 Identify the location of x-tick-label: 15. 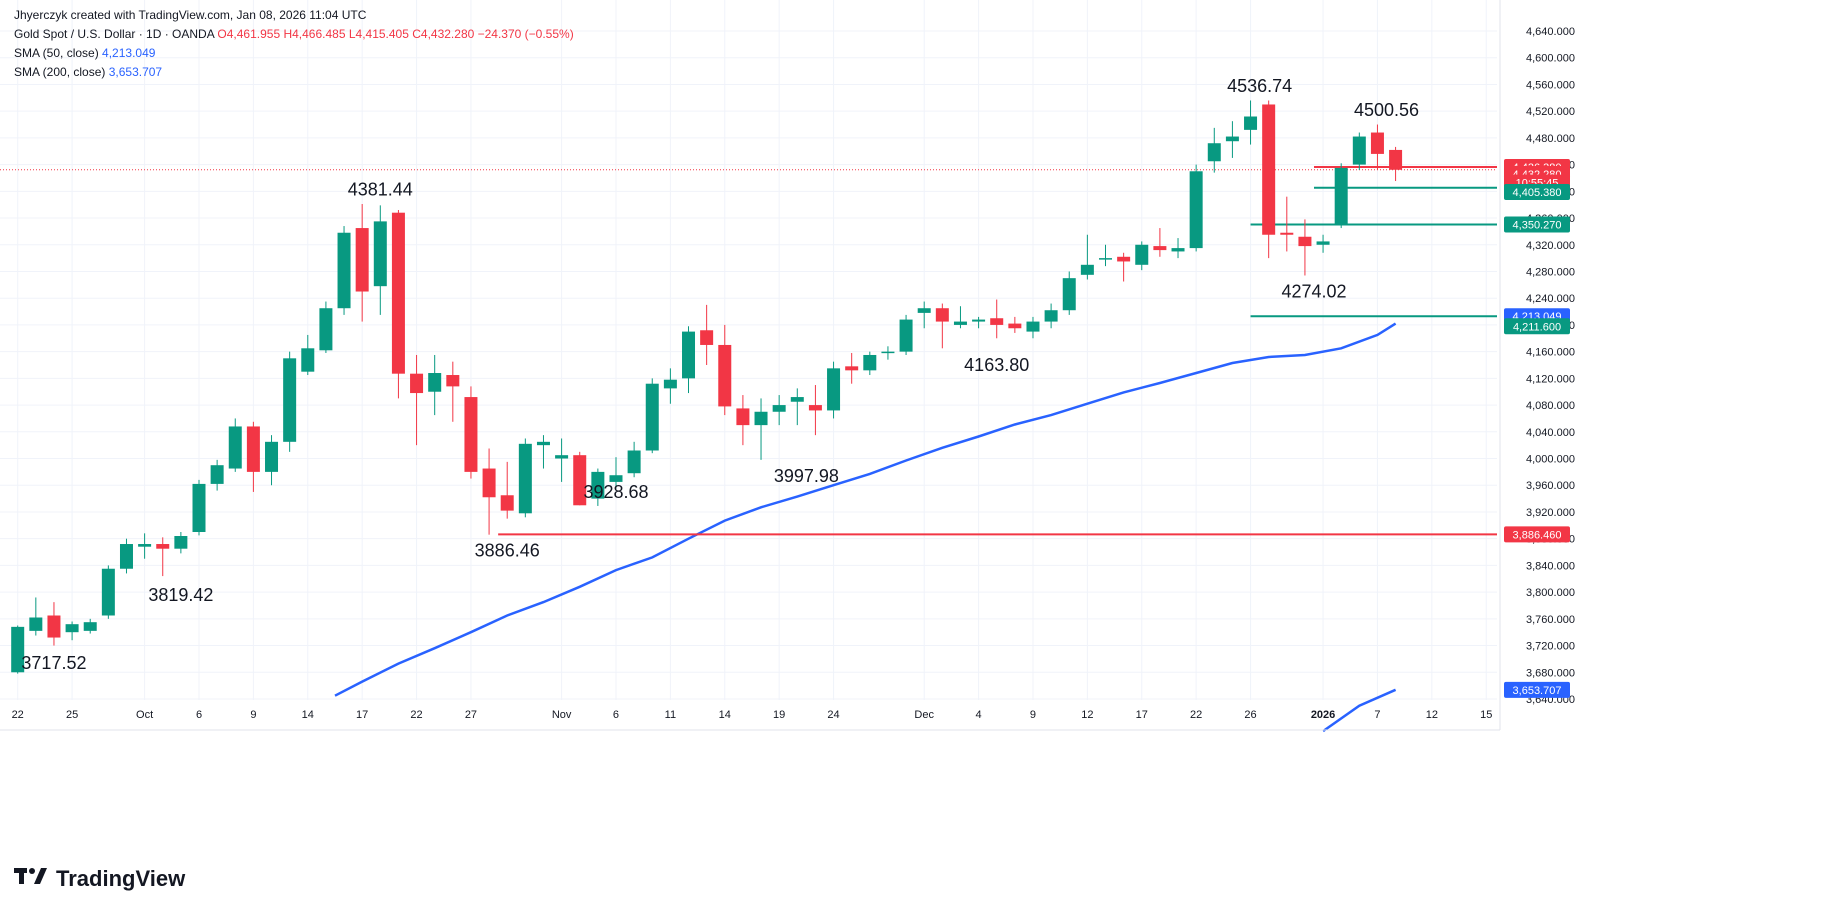
(1486, 715).